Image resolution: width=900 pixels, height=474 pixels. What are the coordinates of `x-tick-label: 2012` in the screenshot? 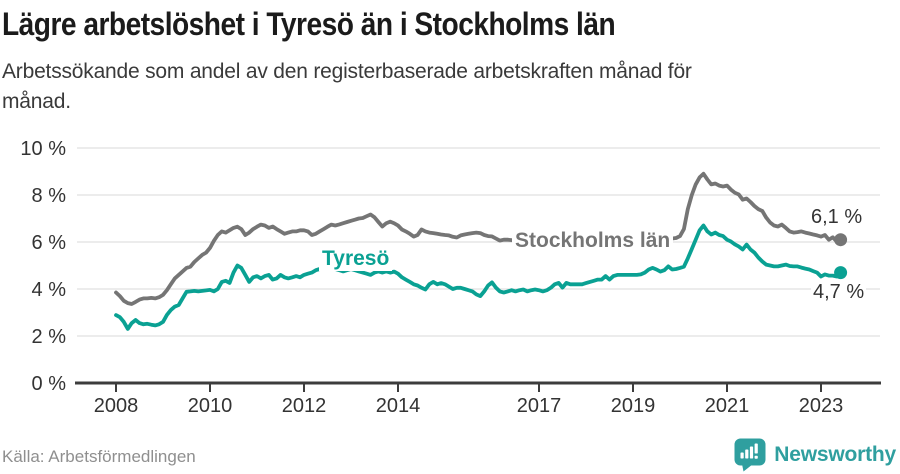 It's located at (304, 406).